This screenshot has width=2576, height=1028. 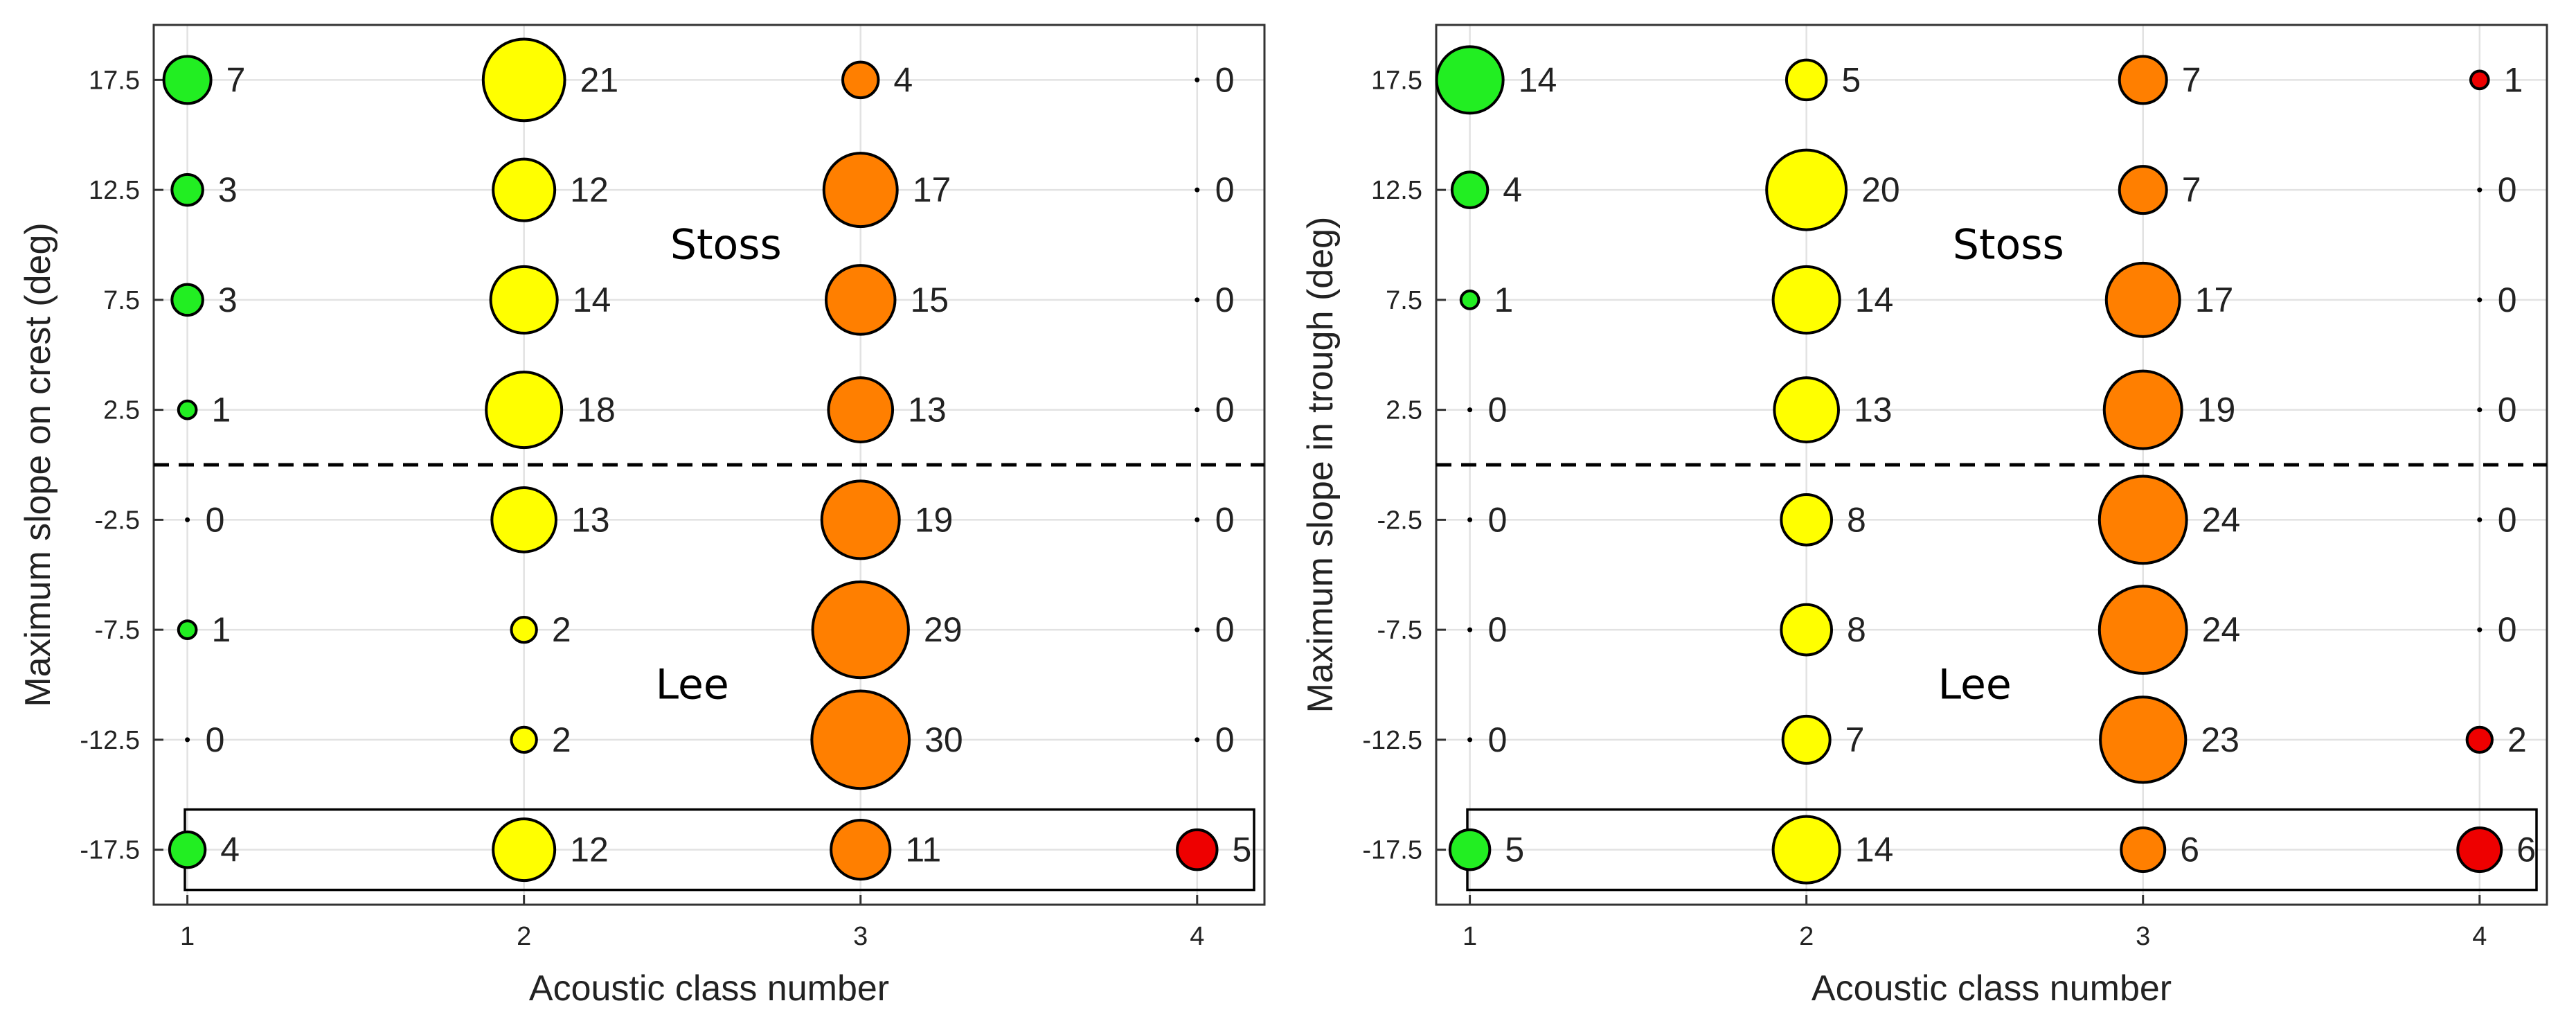 What do you see at coordinates (589, 189) in the screenshot?
I see `count-label: 12` at bounding box center [589, 189].